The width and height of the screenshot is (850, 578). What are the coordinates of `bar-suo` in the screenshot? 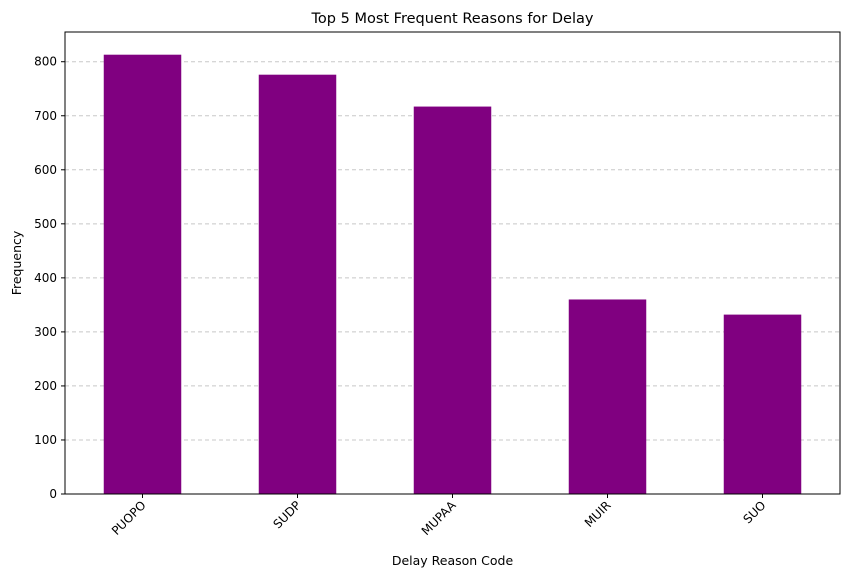 It's located at (762, 404).